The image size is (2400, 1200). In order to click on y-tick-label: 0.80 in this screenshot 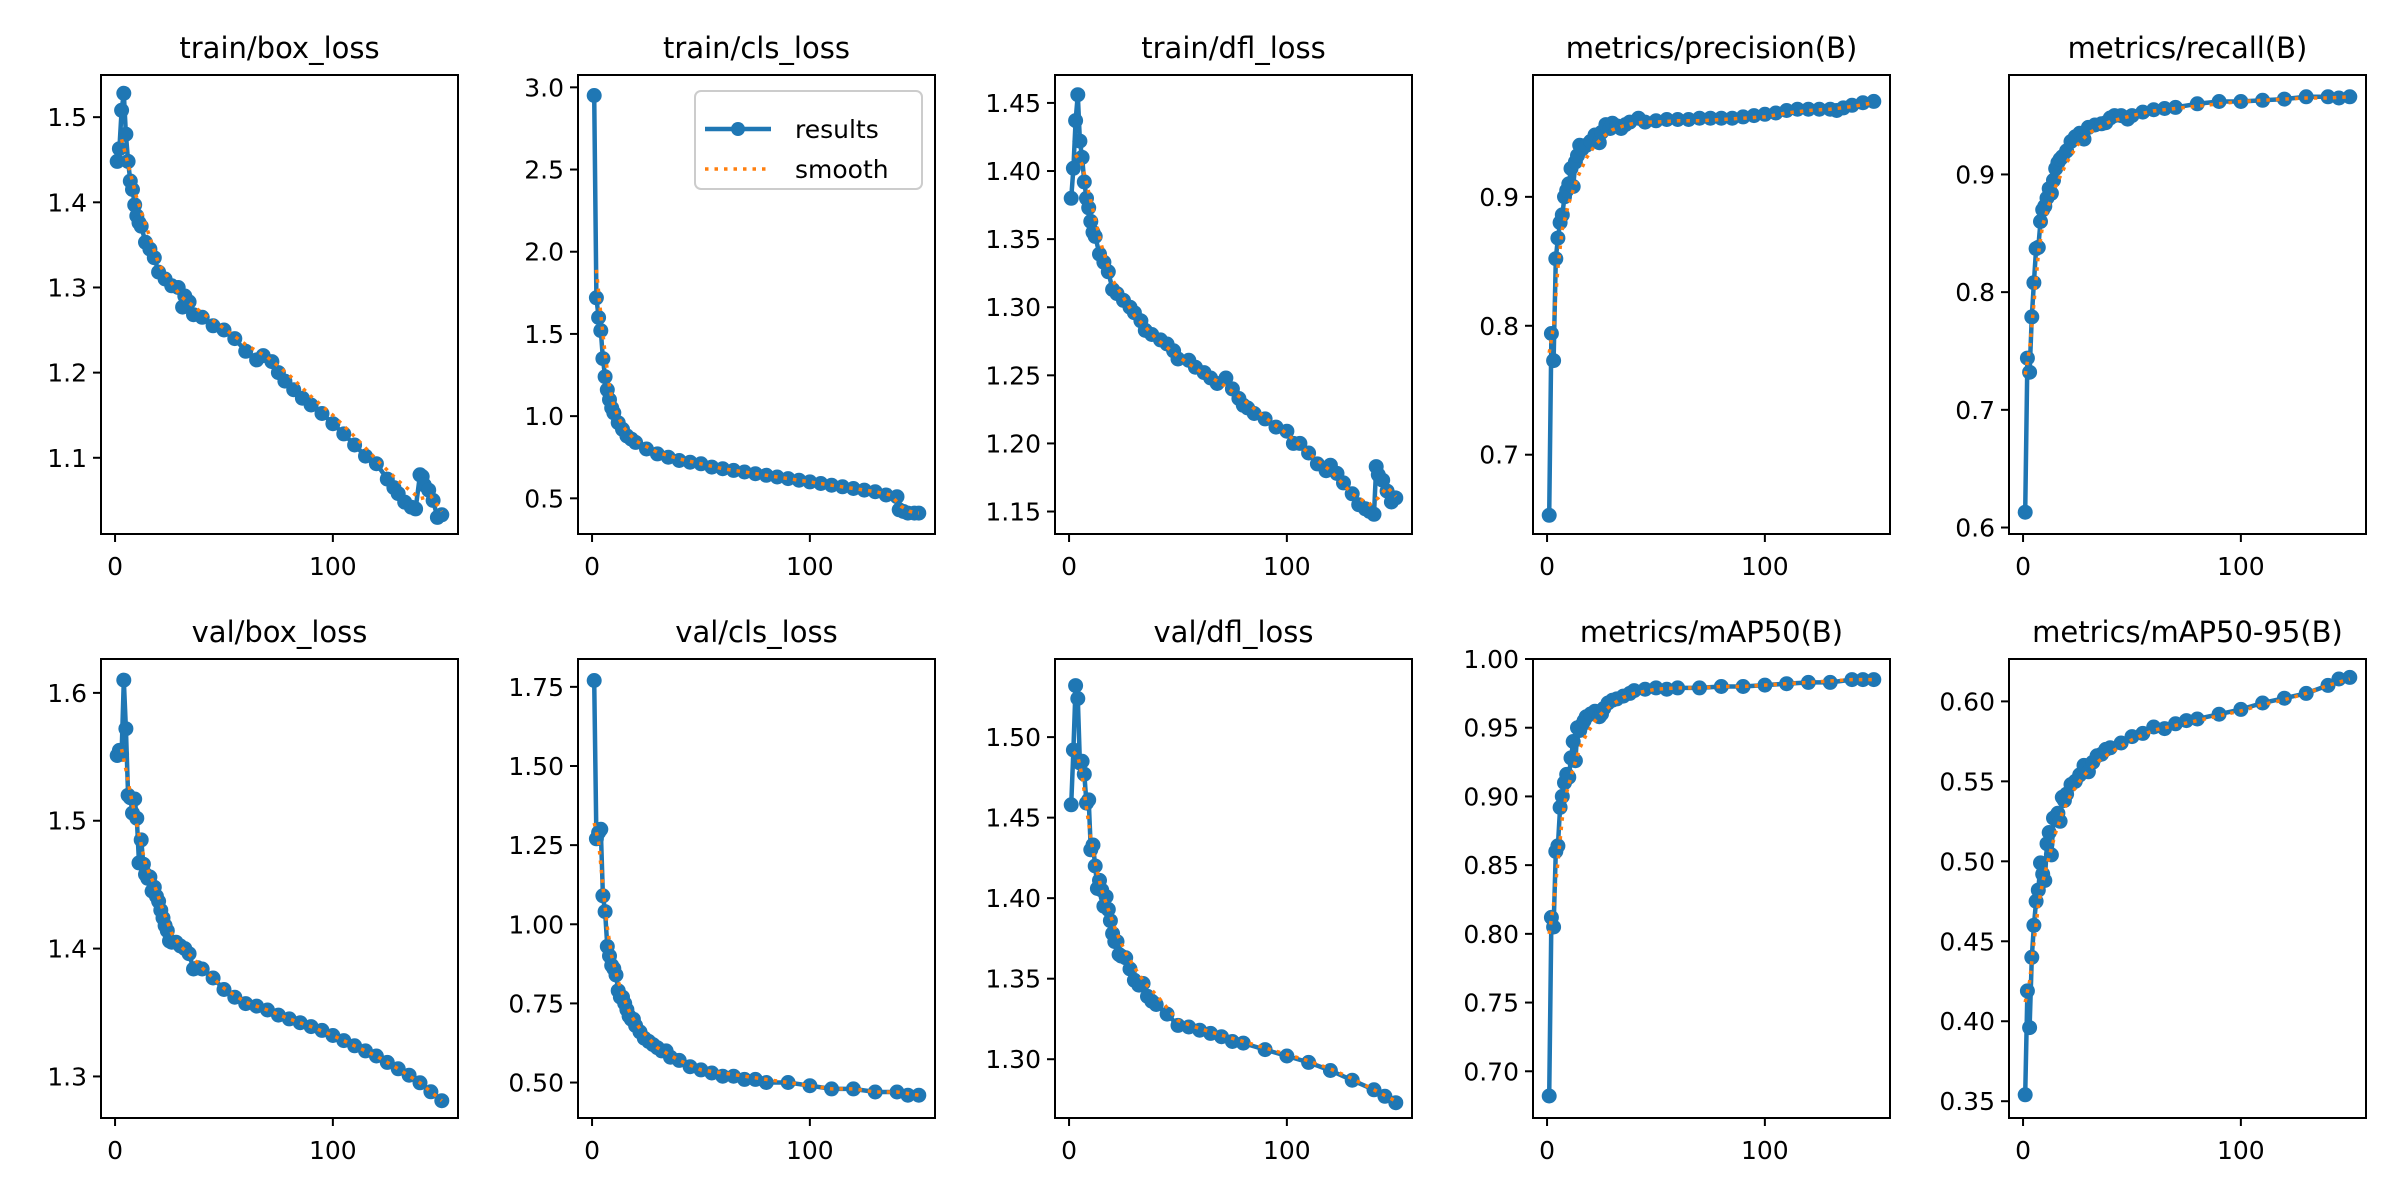, I will do `click(1491, 934)`.